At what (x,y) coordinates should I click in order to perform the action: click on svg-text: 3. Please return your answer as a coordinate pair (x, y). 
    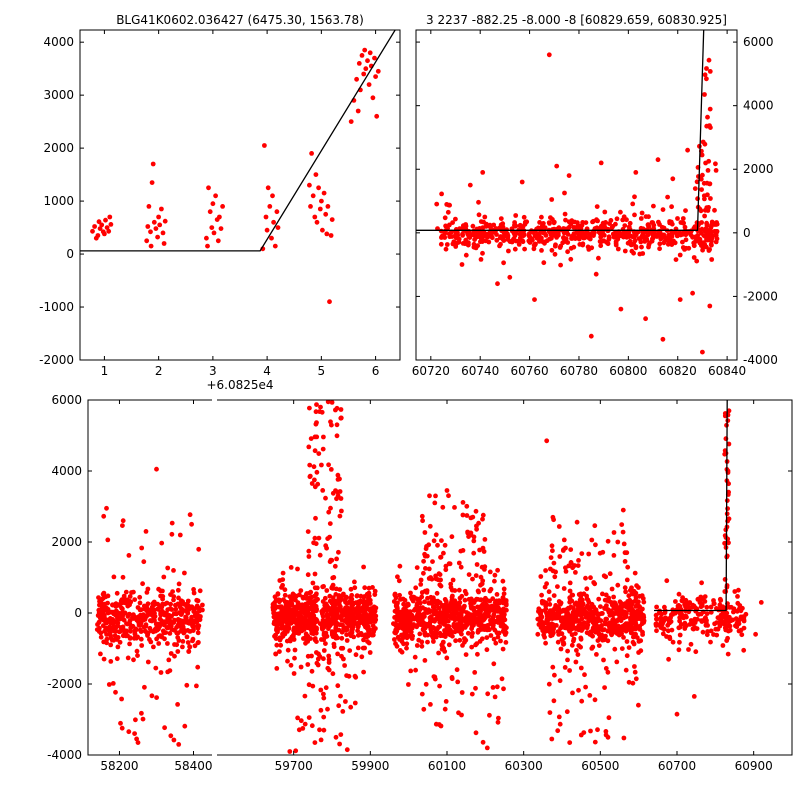
    Looking at the image, I should click on (213, 371).